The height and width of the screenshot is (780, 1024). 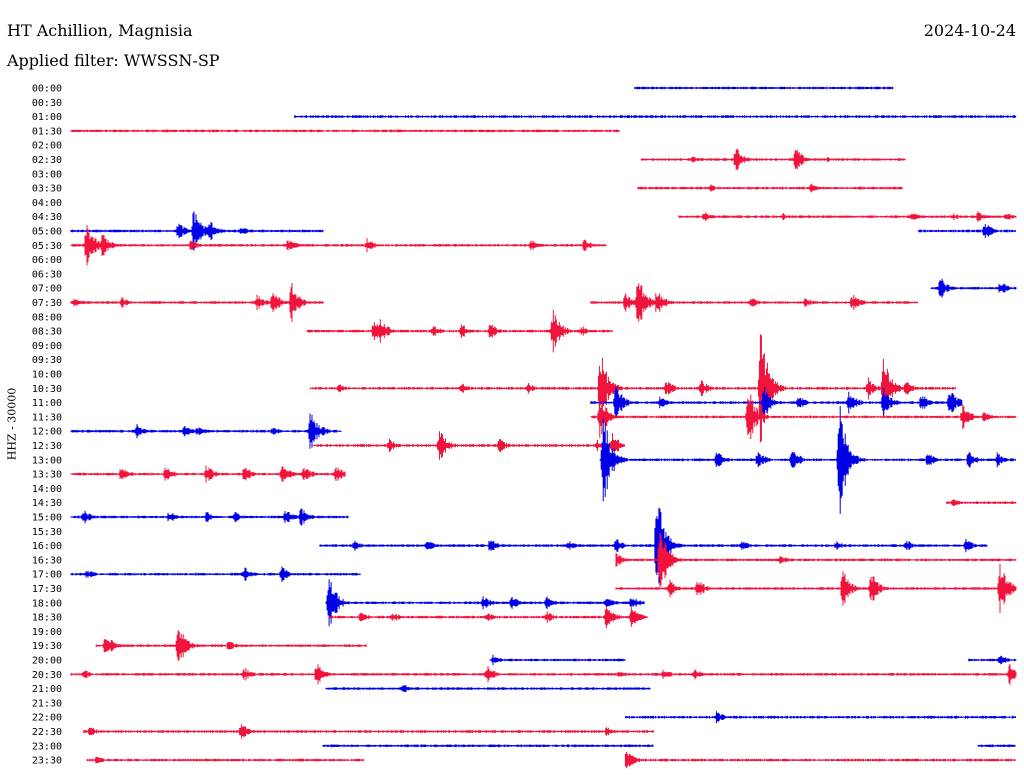 I want to click on time-tick-label: 03:30, so click(x=47, y=189).